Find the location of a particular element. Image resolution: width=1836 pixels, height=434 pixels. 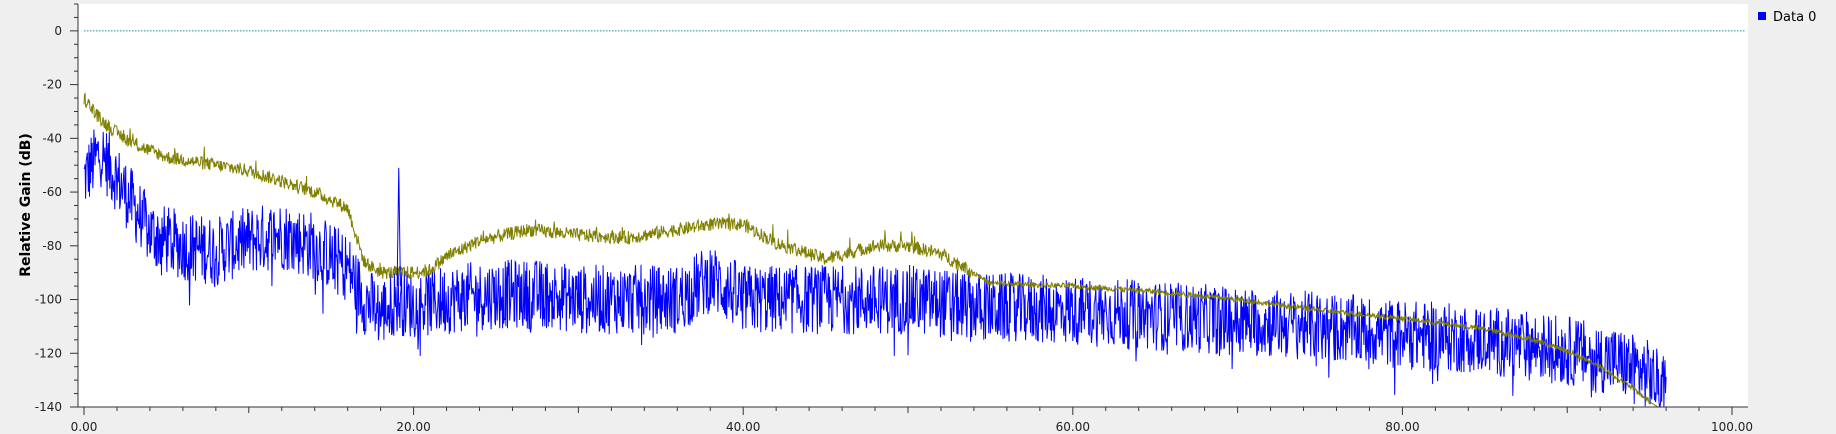

y-tick-label: -60 is located at coordinates (52, 192).